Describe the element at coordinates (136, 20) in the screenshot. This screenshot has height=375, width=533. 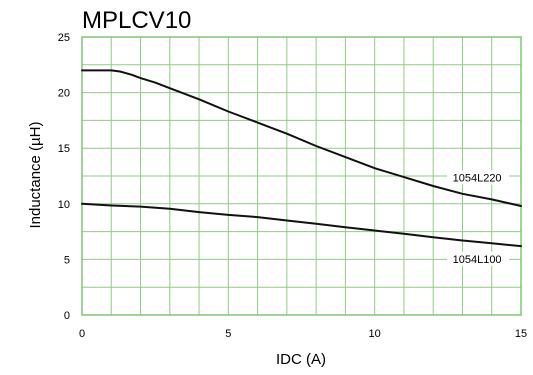
I see `chart-title: MPLCV10` at that location.